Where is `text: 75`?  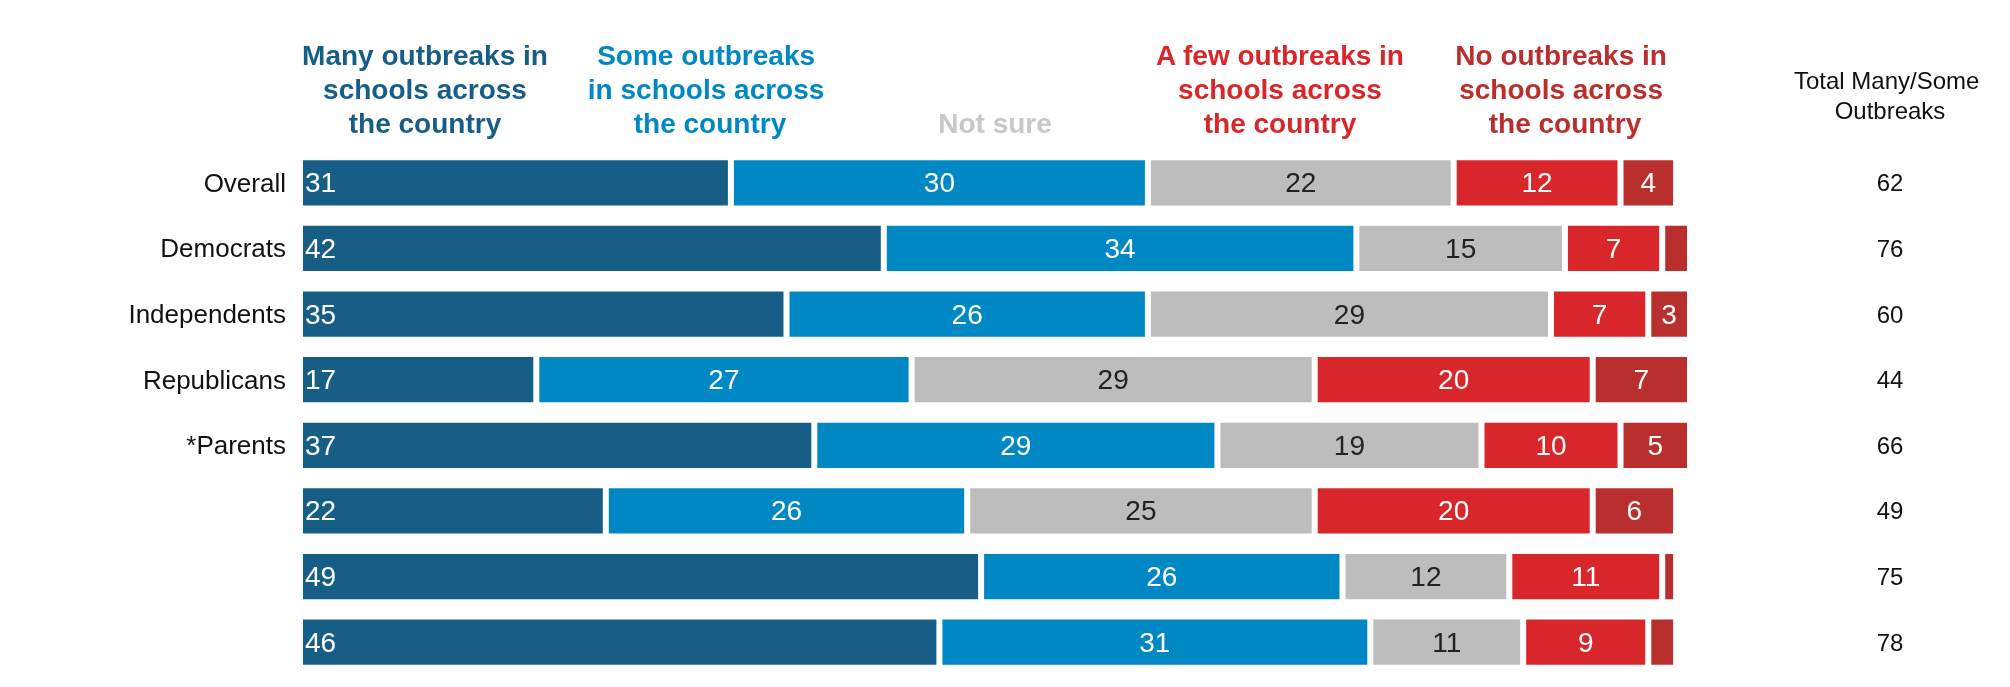
text: 75 is located at coordinates (1890, 577).